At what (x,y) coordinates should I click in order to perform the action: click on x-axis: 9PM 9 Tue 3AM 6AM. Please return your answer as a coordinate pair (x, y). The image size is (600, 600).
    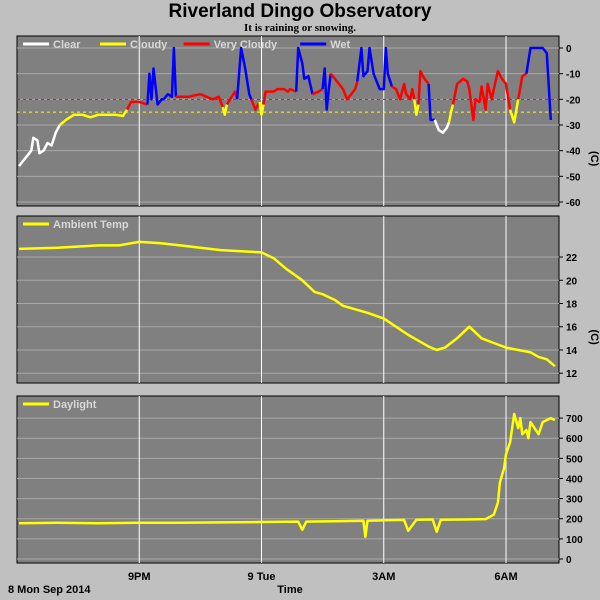
    Looking at the image, I should click on (323, 577).